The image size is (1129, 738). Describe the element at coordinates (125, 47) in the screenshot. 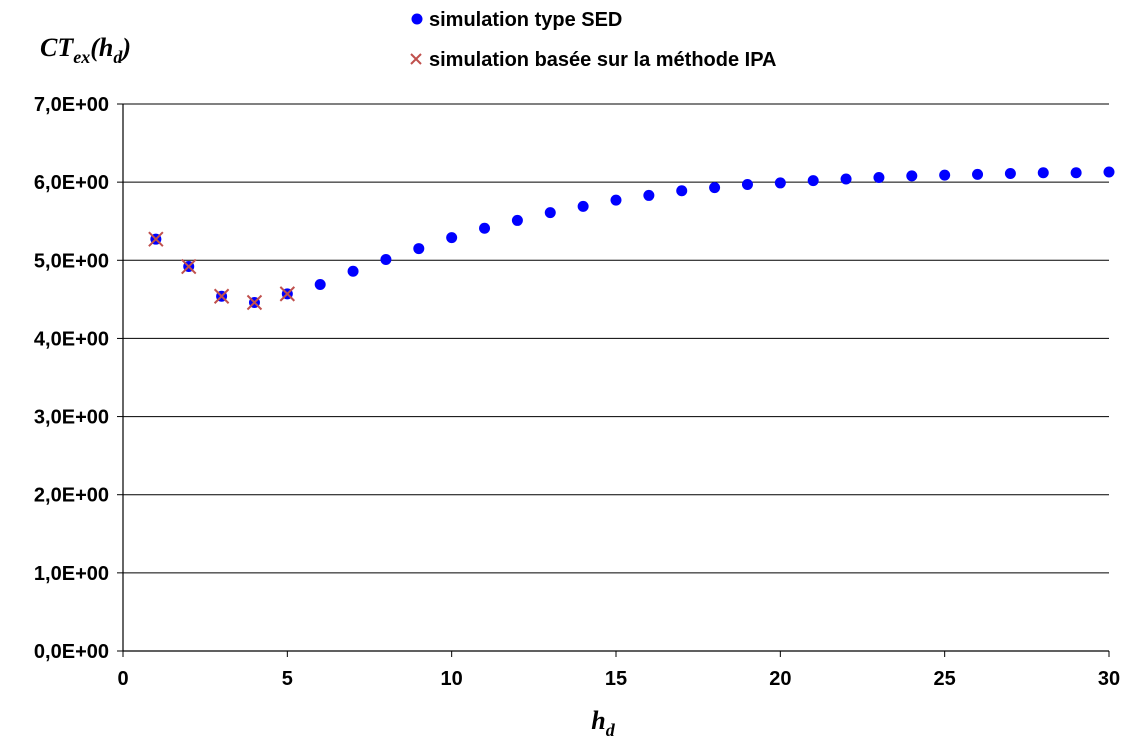

I see `y-axis-title-close: )` at that location.